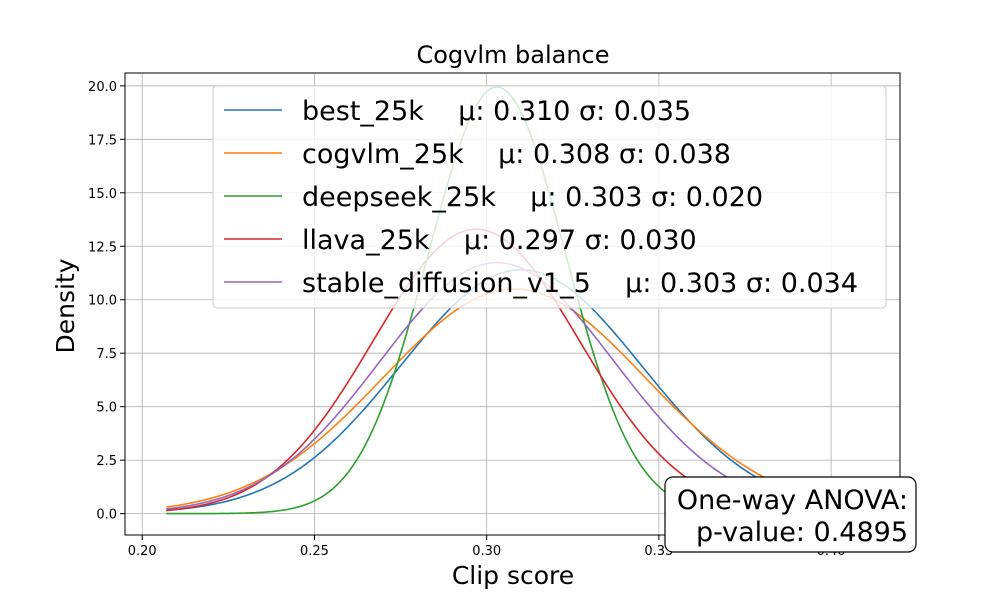 Image resolution: width=1000 pixels, height=600 pixels. Describe the element at coordinates (792, 500) in the screenshot. I see `anova-title: One-way ANOVA:` at that location.